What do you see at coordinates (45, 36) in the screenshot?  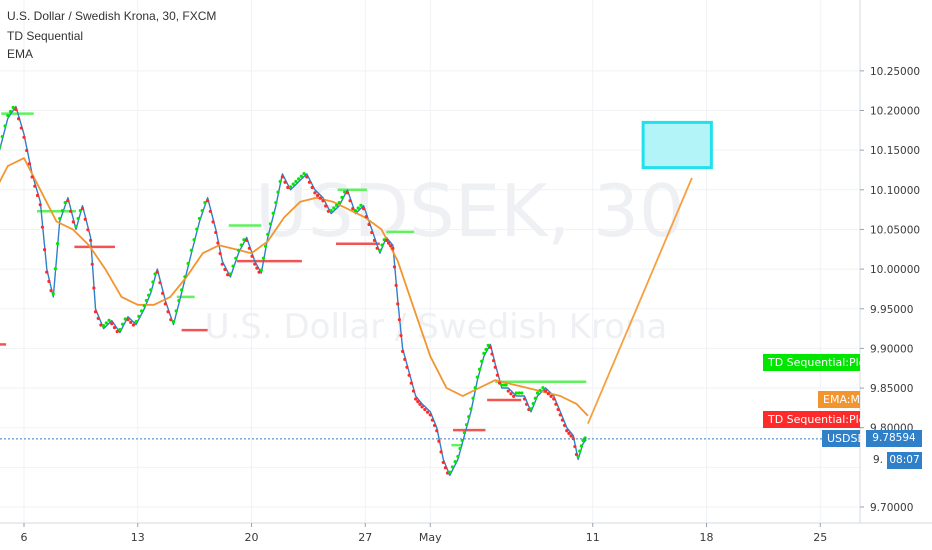 I see `indicator-td-sequential: TD Sequential` at bounding box center [45, 36].